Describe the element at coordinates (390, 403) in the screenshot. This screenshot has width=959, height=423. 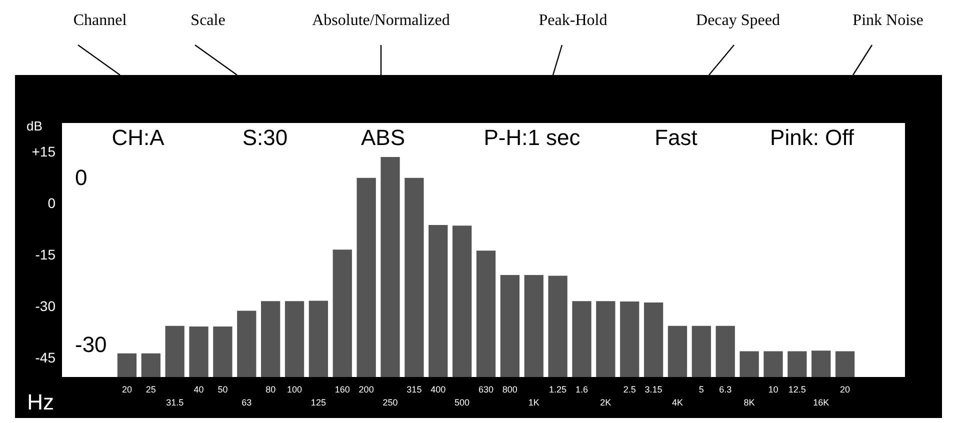
I see `x-tick-label: 250` at that location.